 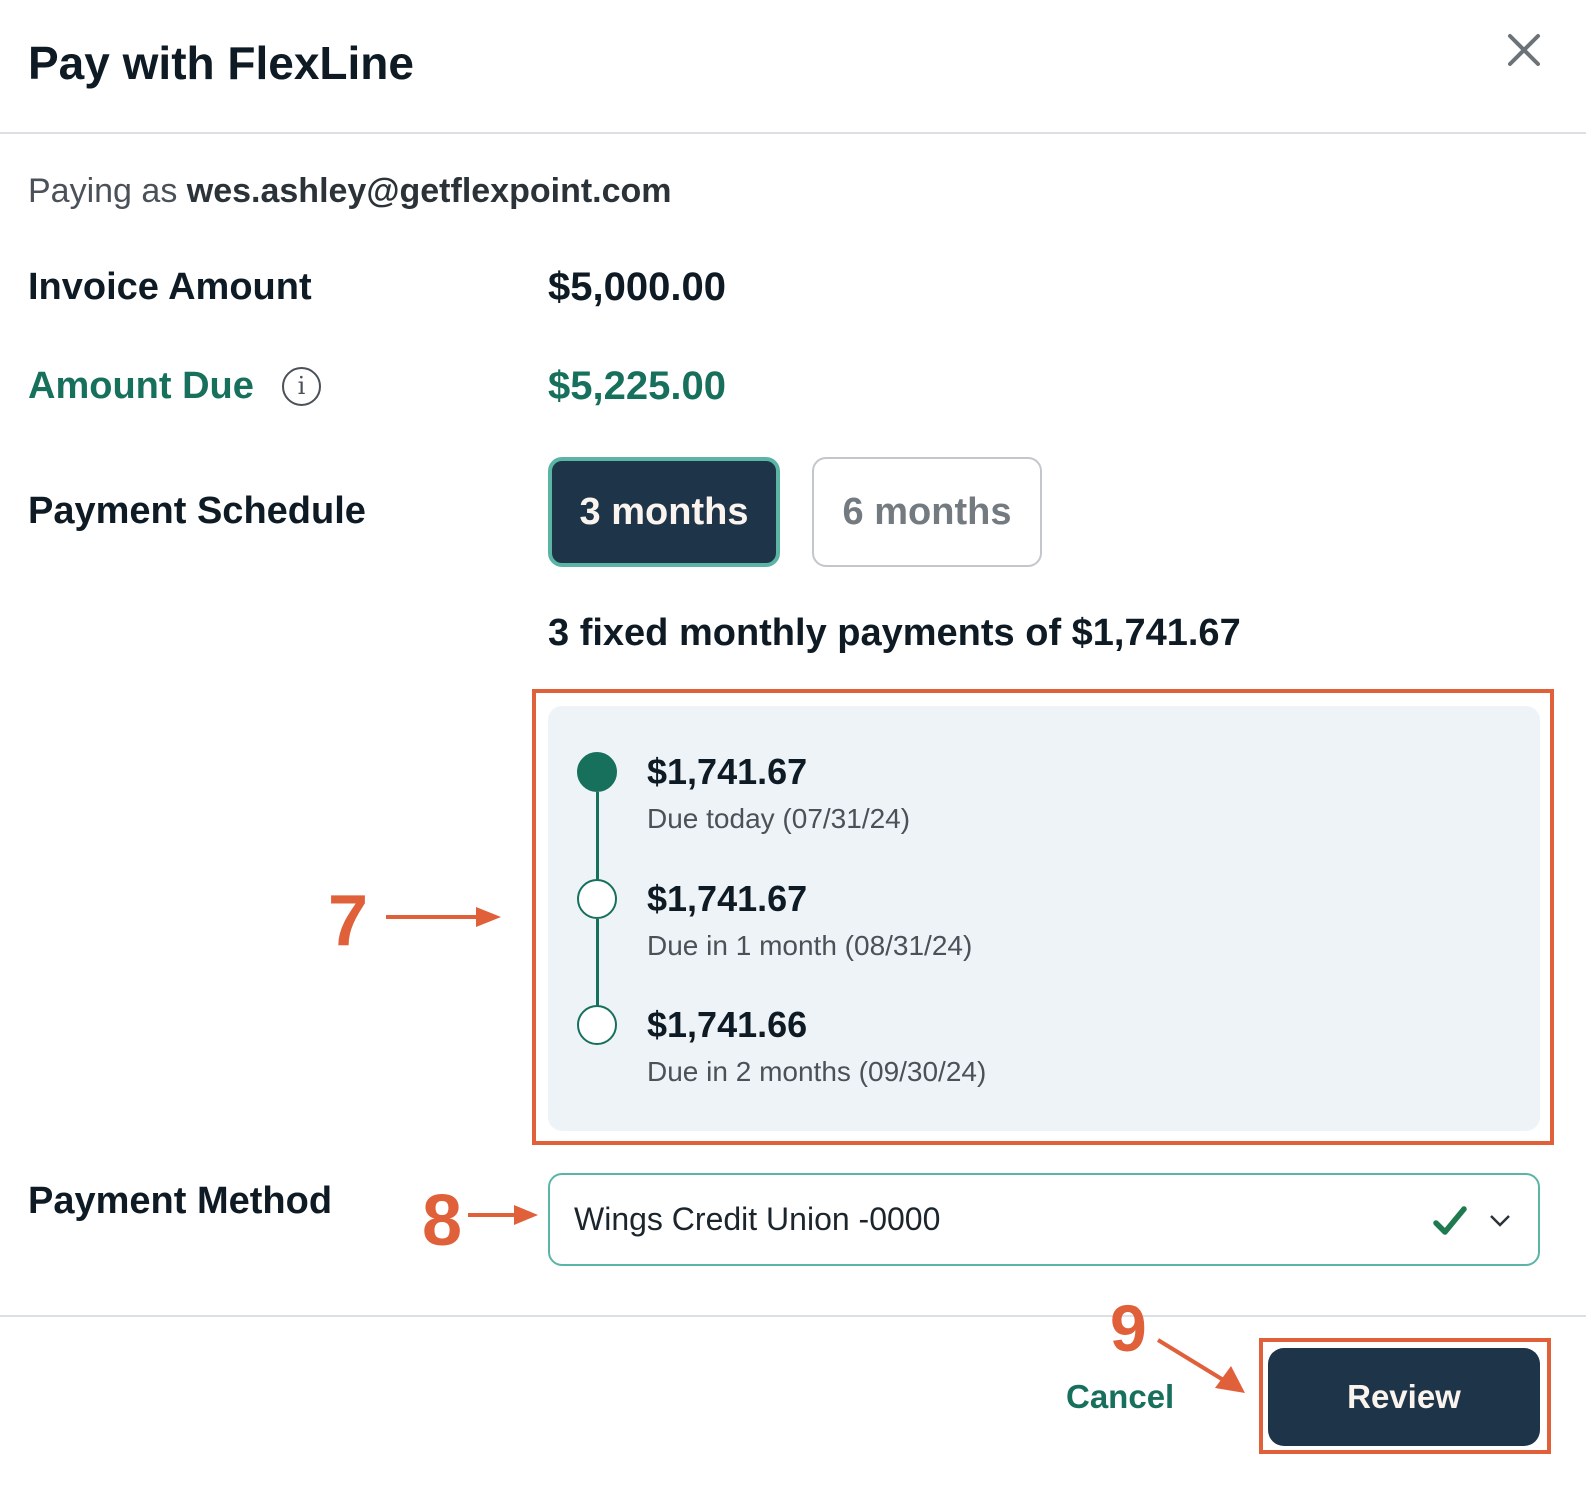 What do you see at coordinates (793, 133) in the screenshot?
I see `header-divider` at bounding box center [793, 133].